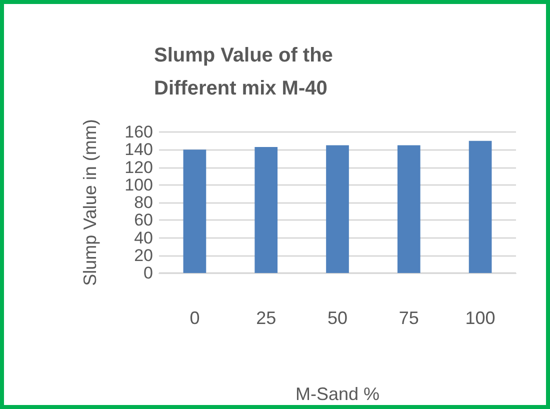  I want to click on y-tick-label: 60, so click(143, 220).